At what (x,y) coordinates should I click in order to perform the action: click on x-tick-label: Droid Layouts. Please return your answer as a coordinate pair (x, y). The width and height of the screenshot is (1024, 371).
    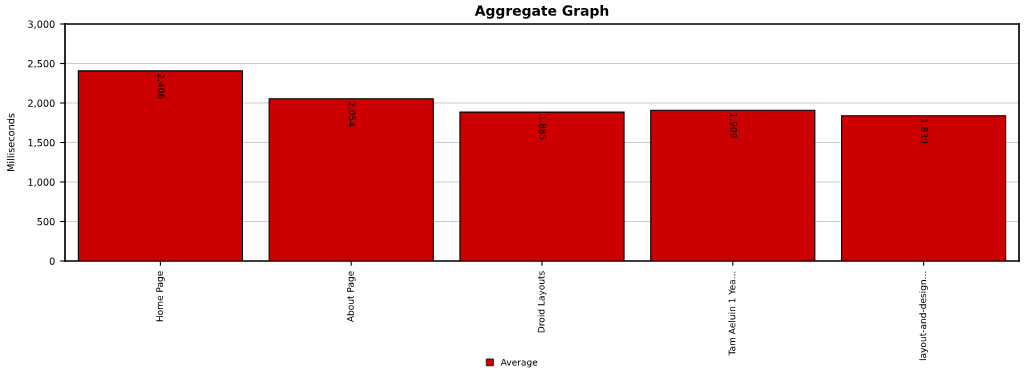
    Looking at the image, I should click on (542, 302).